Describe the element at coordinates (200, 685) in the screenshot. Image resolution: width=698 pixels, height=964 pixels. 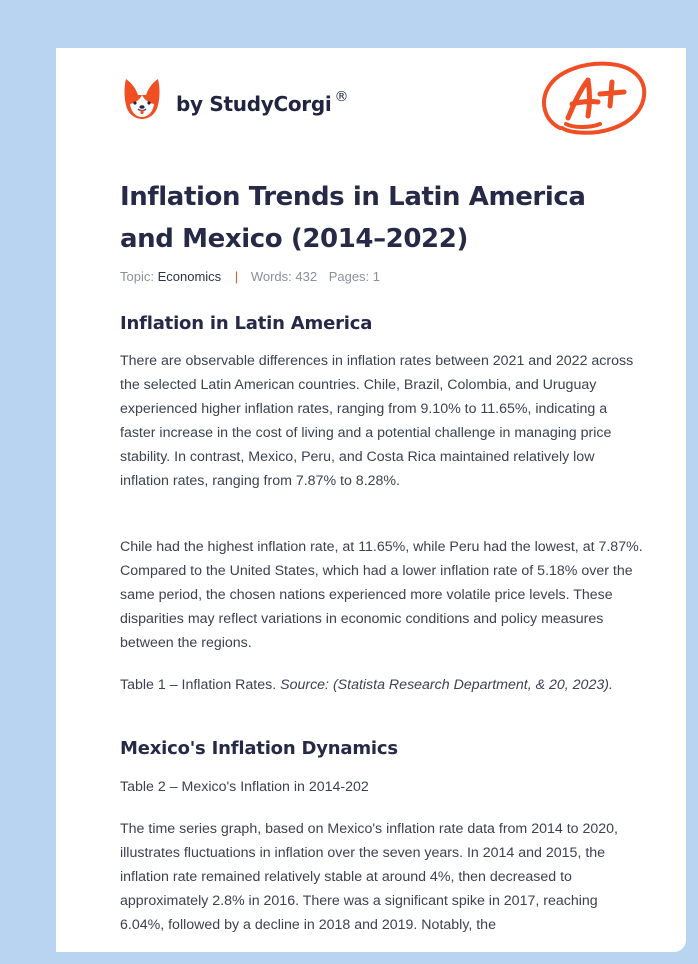
I see `caption-label: Table 1 – Inflation Rates.` at that location.